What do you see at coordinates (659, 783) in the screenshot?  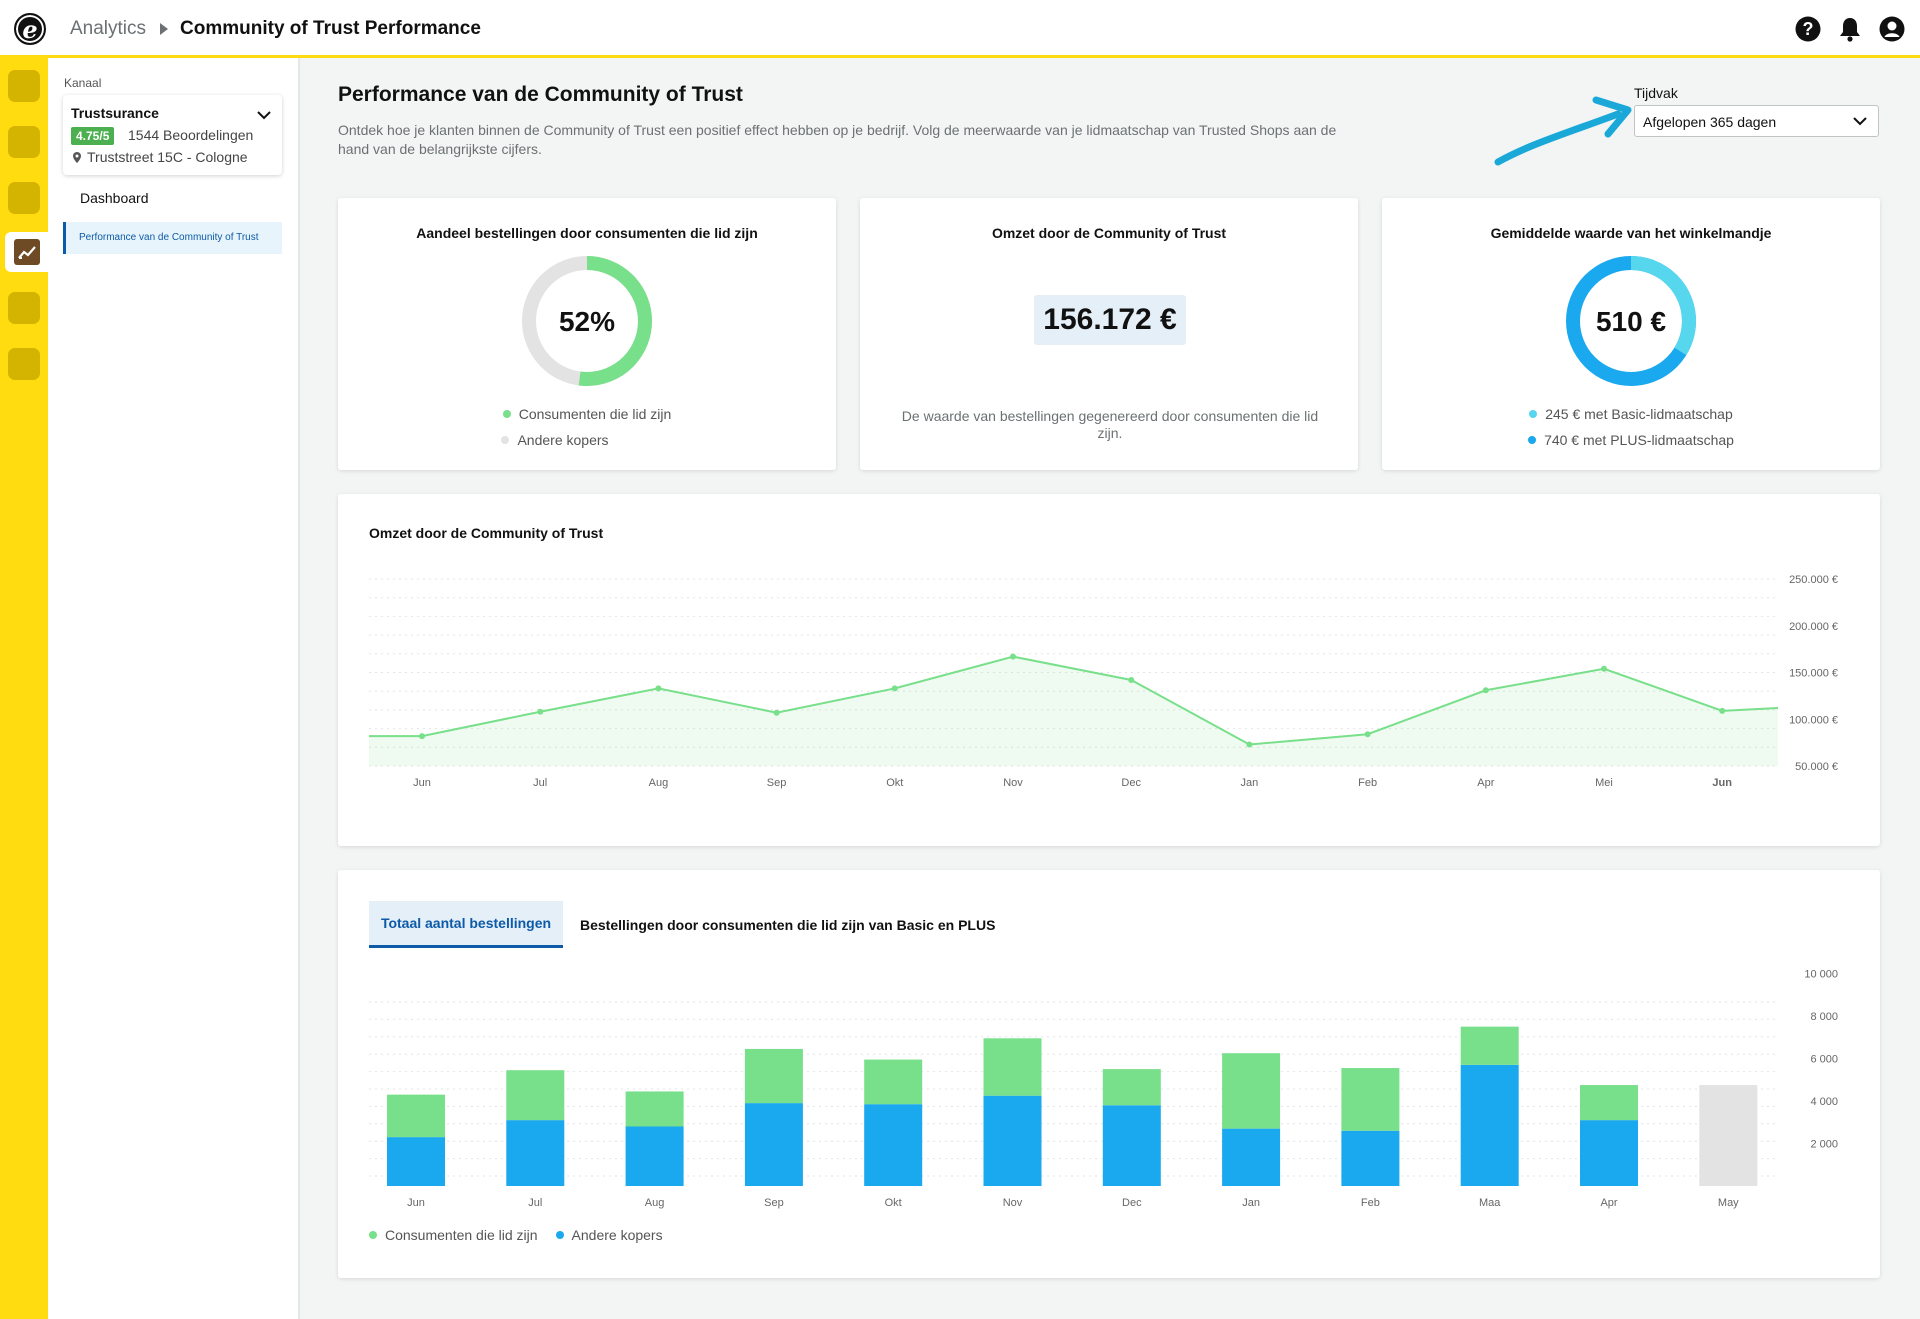 I see `x-tick-label: Aug` at bounding box center [659, 783].